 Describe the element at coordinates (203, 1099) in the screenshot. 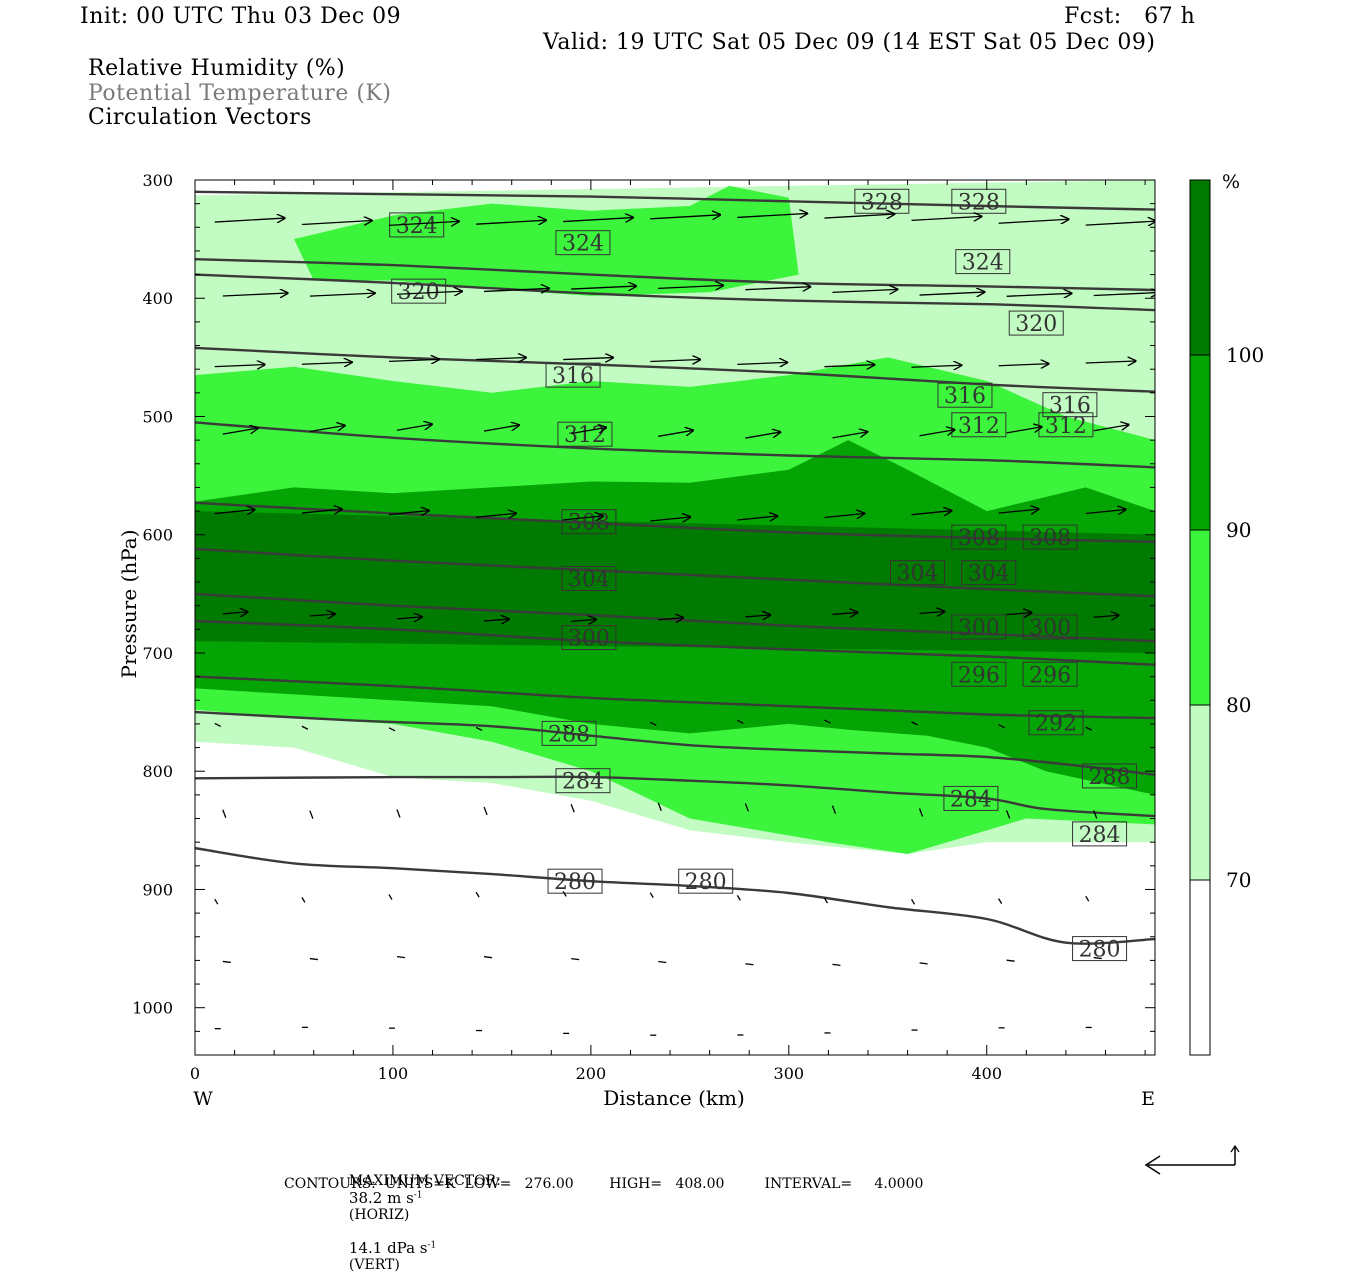

I see `x-end-label-west: W` at that location.